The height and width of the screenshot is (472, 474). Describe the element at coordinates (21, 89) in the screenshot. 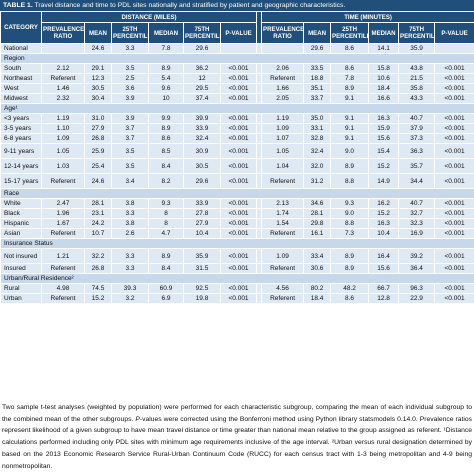

I see `row-label: West` at that location.